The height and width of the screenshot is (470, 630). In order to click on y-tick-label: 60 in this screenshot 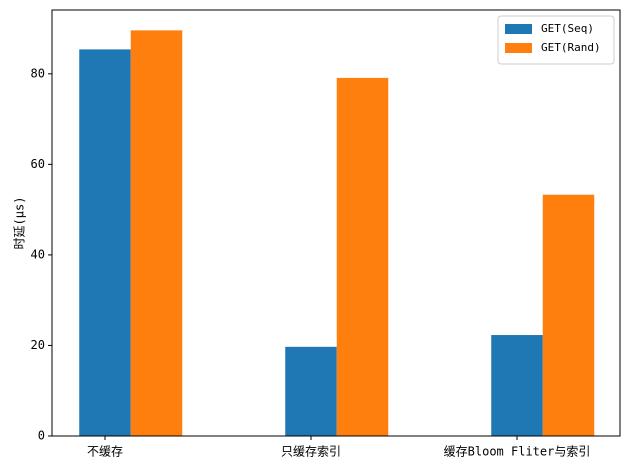, I will do `click(38, 164)`.